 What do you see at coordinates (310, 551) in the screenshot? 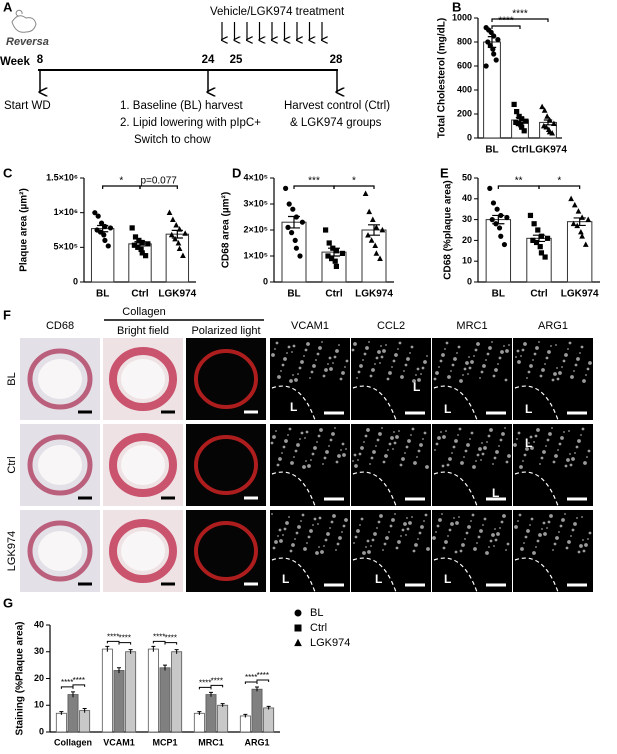
I see `micrograph` at bounding box center [310, 551].